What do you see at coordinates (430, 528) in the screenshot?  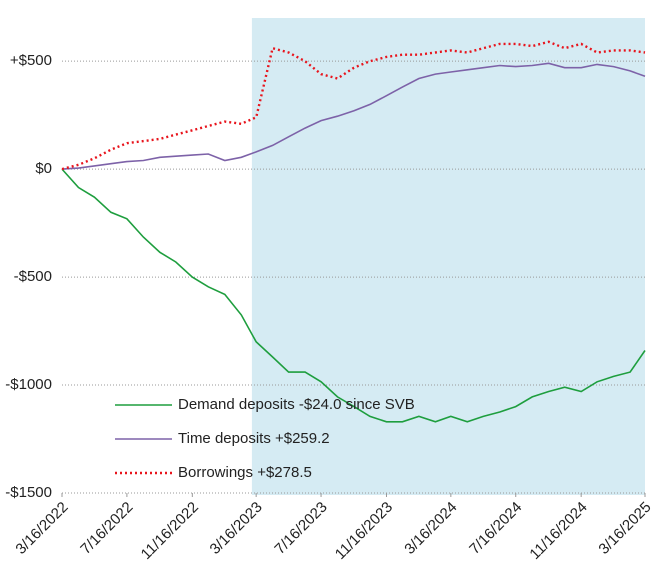 I see `x-tick-label: 3/16/2024` at bounding box center [430, 528].